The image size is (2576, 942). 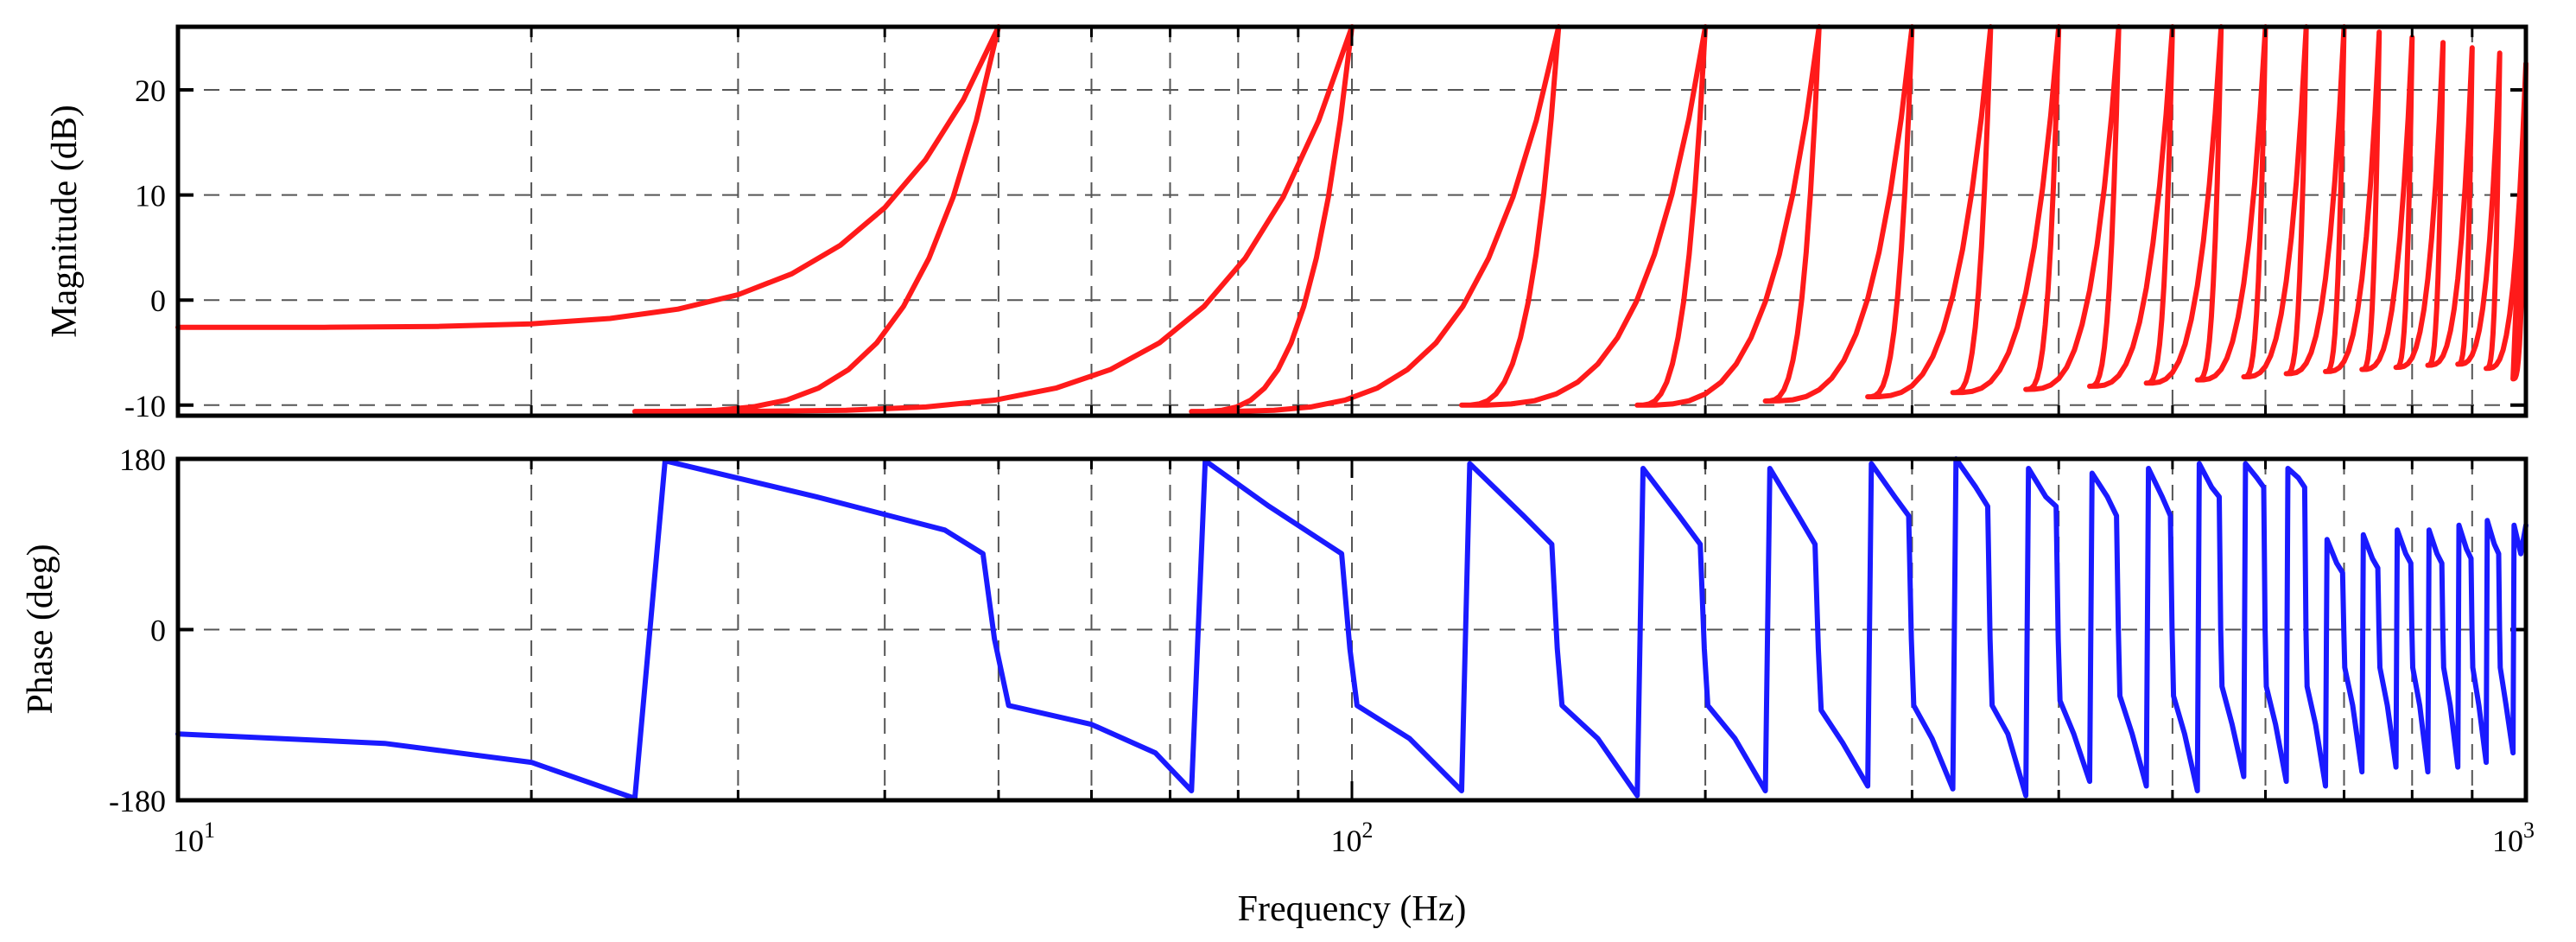 What do you see at coordinates (40, 629) in the screenshot?
I see `phase-y-axis-label: Phase (deg)` at bounding box center [40, 629].